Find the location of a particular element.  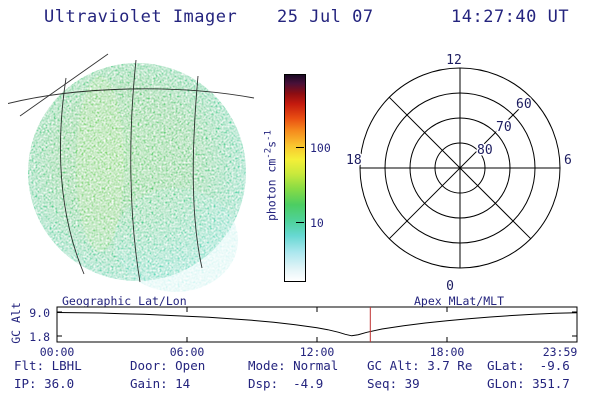

unit-text: photon cm is located at coordinates (271, 190).